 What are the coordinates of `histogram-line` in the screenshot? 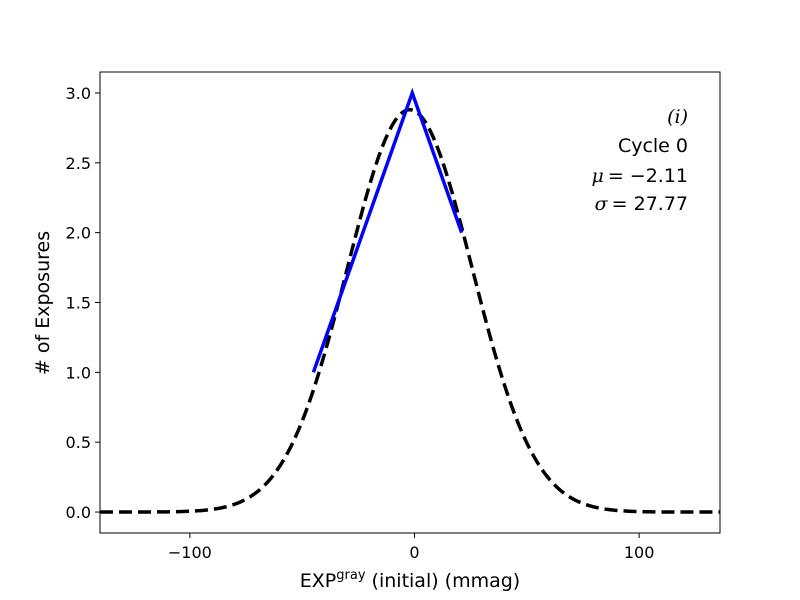 It's located at (387, 230).